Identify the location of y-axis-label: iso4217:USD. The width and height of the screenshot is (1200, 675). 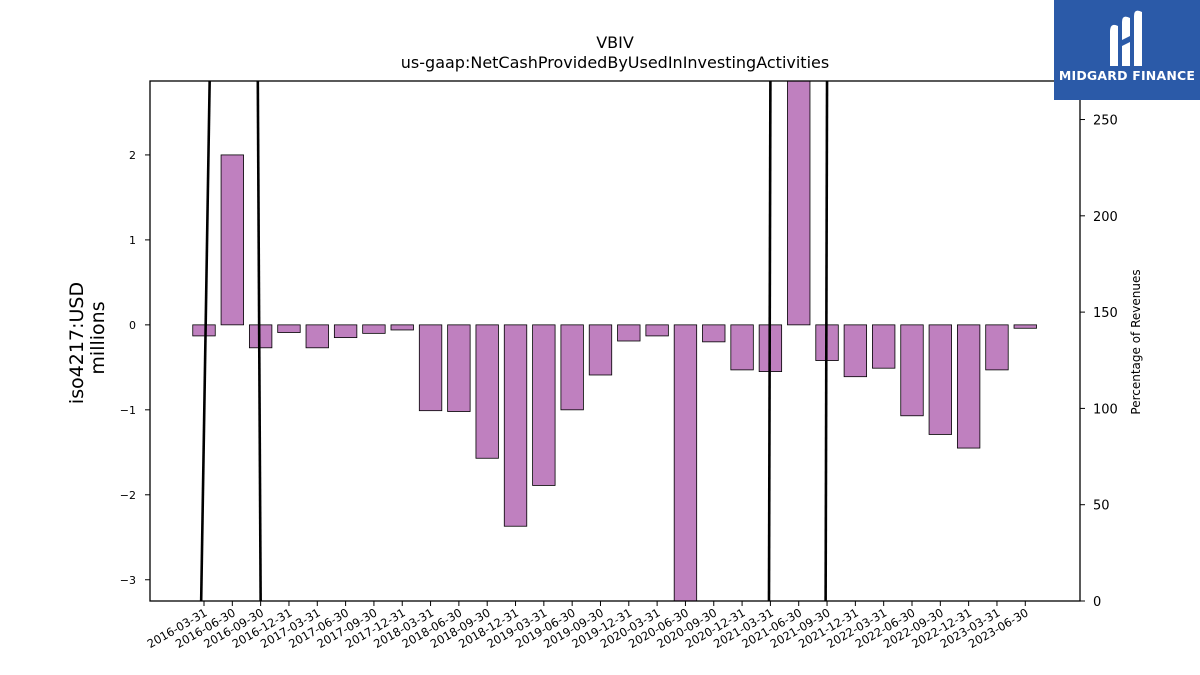
(77, 343).